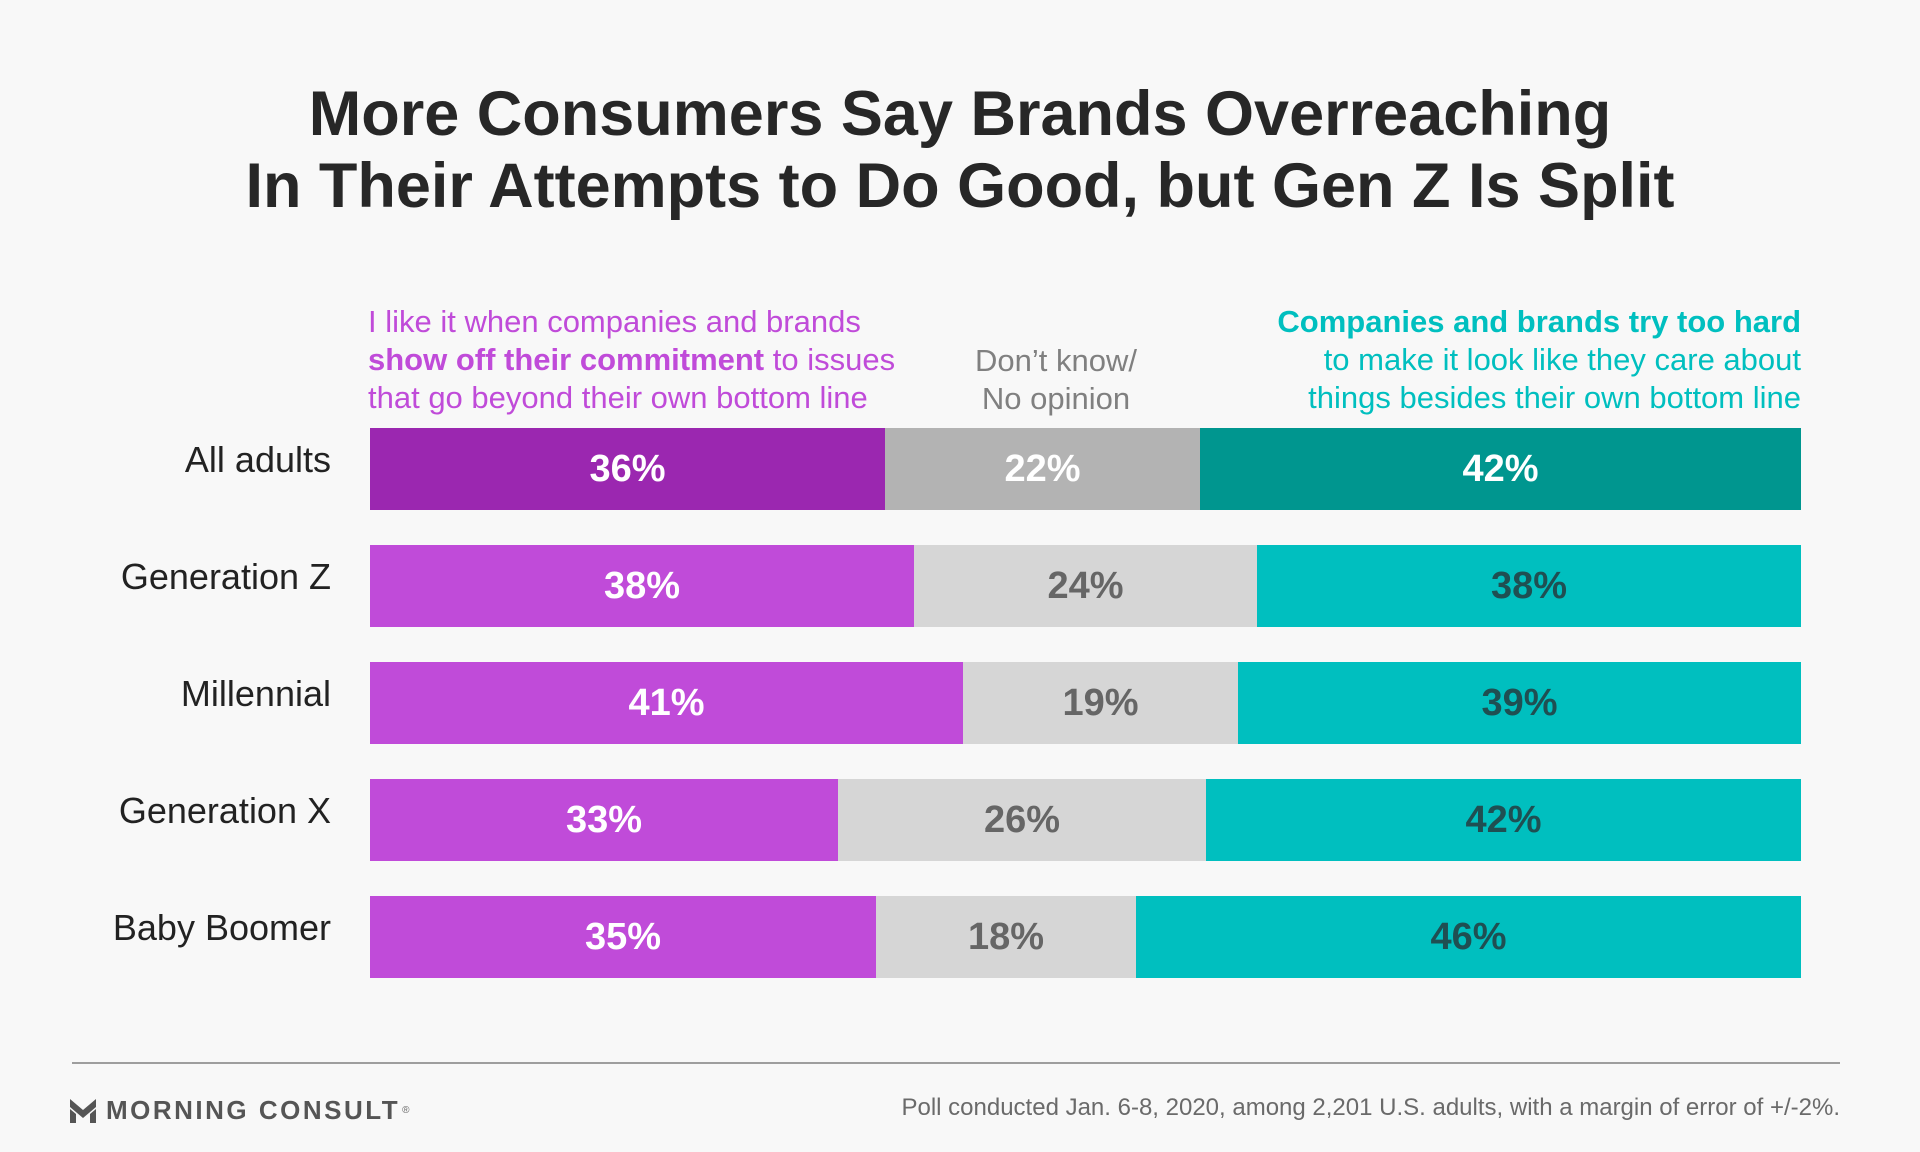  I want to click on legend-header-dontknow-line-2: No opinion, so click(1056, 398).